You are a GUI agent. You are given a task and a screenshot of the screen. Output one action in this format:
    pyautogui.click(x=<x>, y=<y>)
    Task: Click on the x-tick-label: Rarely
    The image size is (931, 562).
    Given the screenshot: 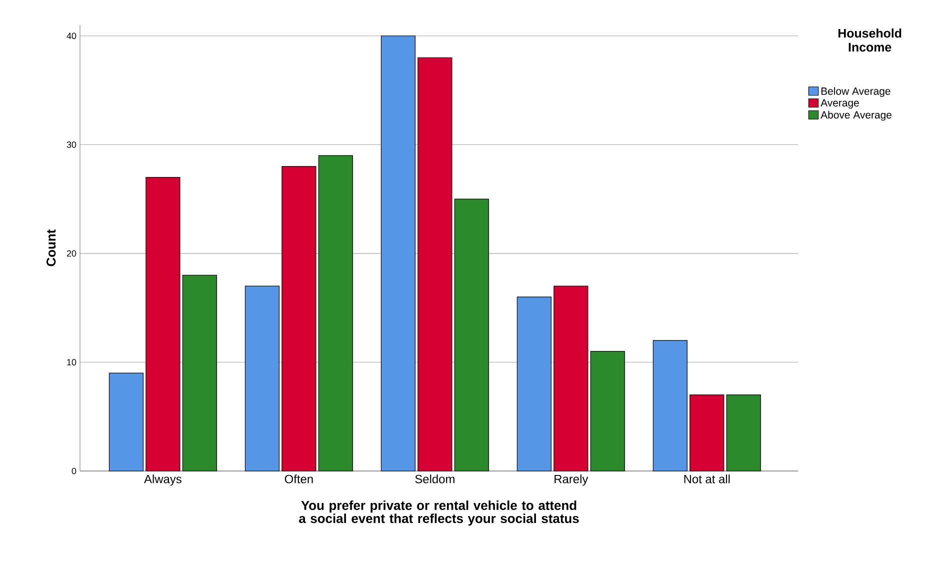 What is the action you would take?
    pyautogui.click(x=571, y=480)
    